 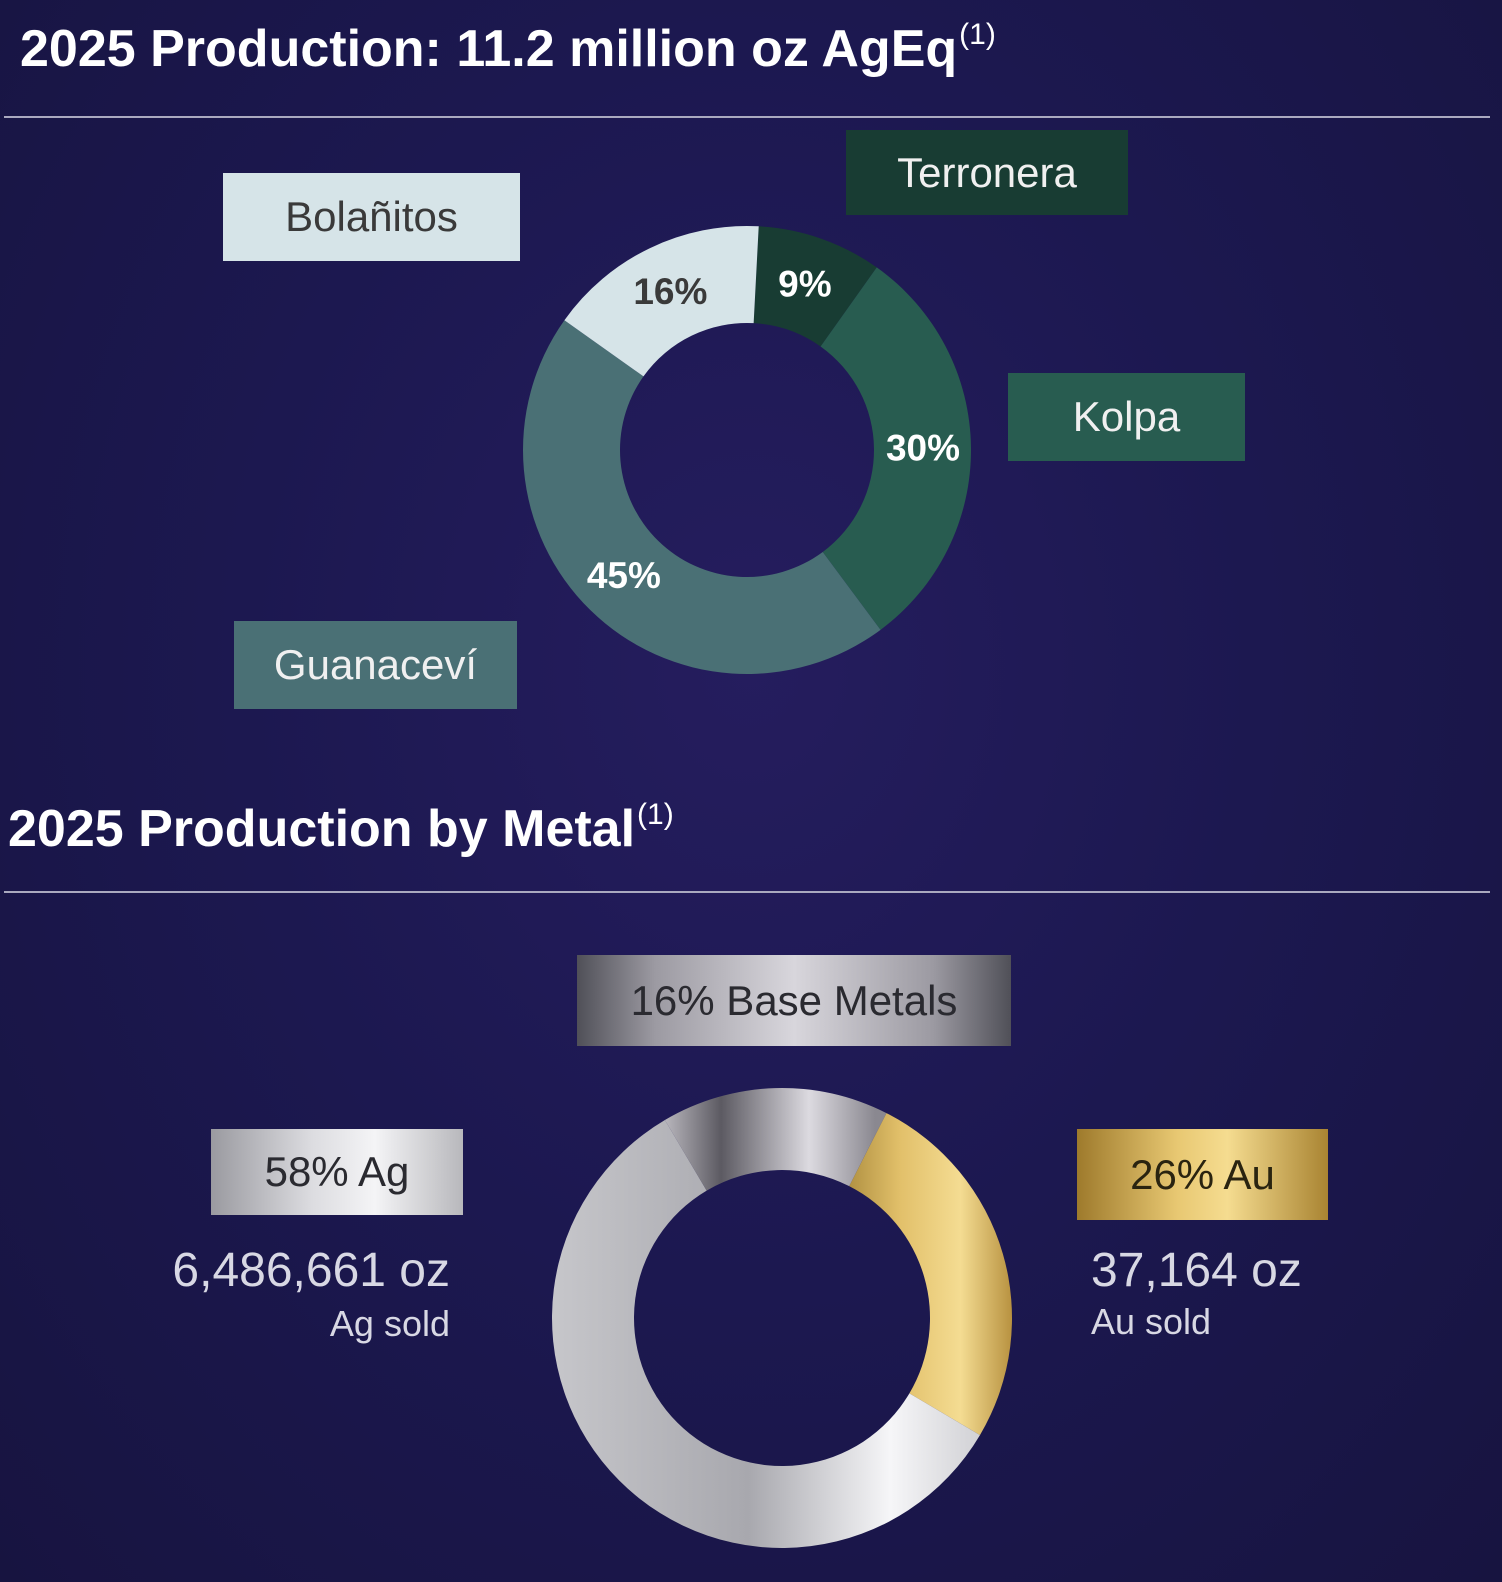 What do you see at coordinates (655, 814) in the screenshot?
I see `metal-title-footnote: (1)` at bounding box center [655, 814].